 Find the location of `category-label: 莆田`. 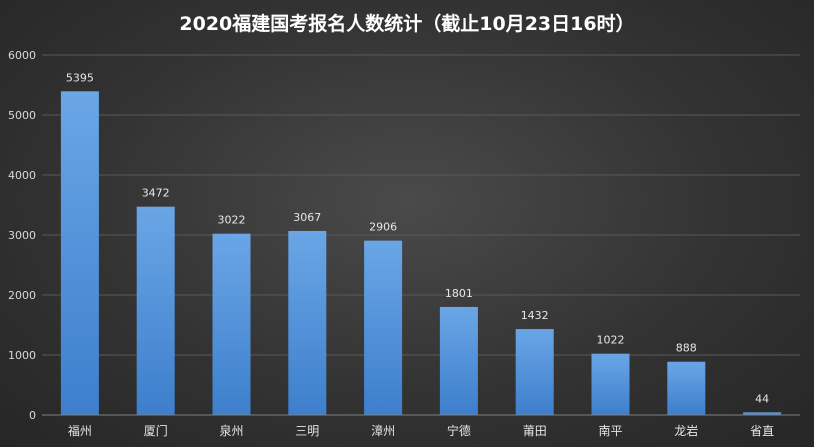

category-label: 莆田 is located at coordinates (535, 431).